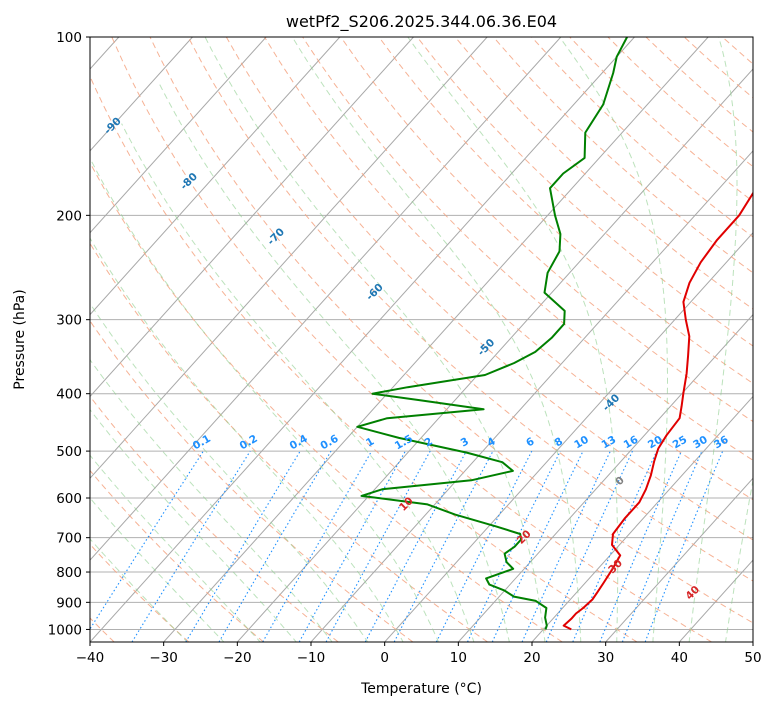  What do you see at coordinates (311, 658) in the screenshot?
I see `x-tick-label: −10` at bounding box center [311, 658].